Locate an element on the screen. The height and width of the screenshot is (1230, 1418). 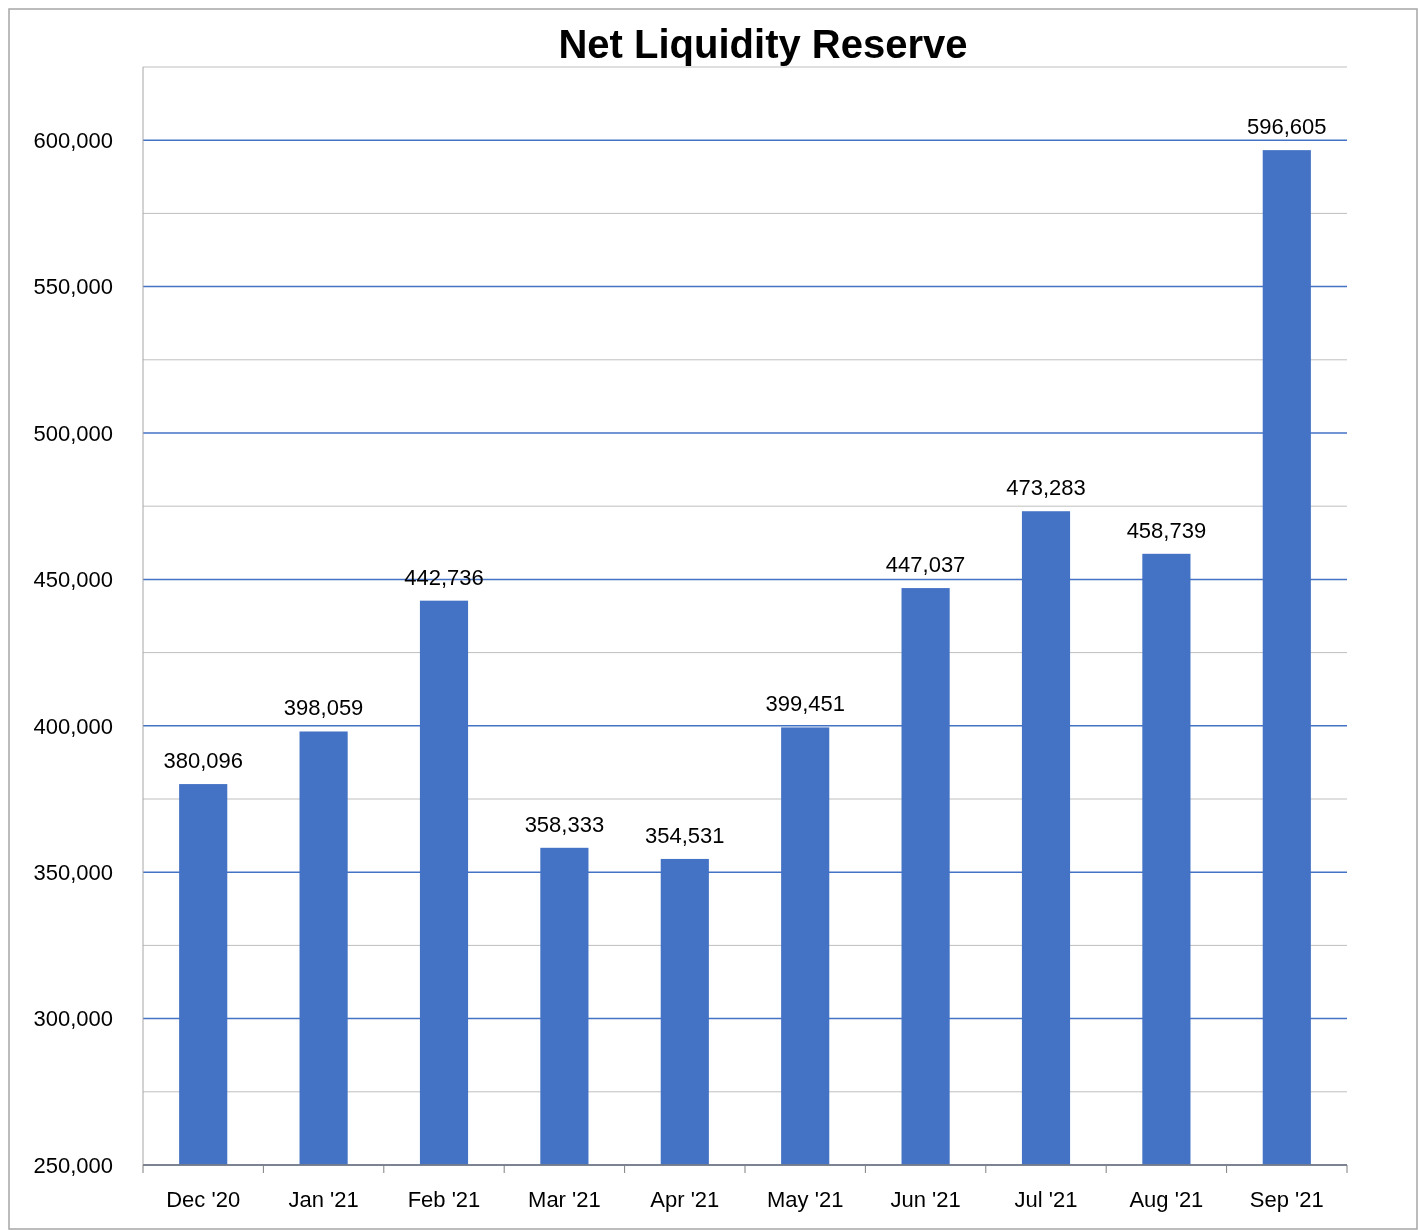
data-label: 447,037 is located at coordinates (925, 565).